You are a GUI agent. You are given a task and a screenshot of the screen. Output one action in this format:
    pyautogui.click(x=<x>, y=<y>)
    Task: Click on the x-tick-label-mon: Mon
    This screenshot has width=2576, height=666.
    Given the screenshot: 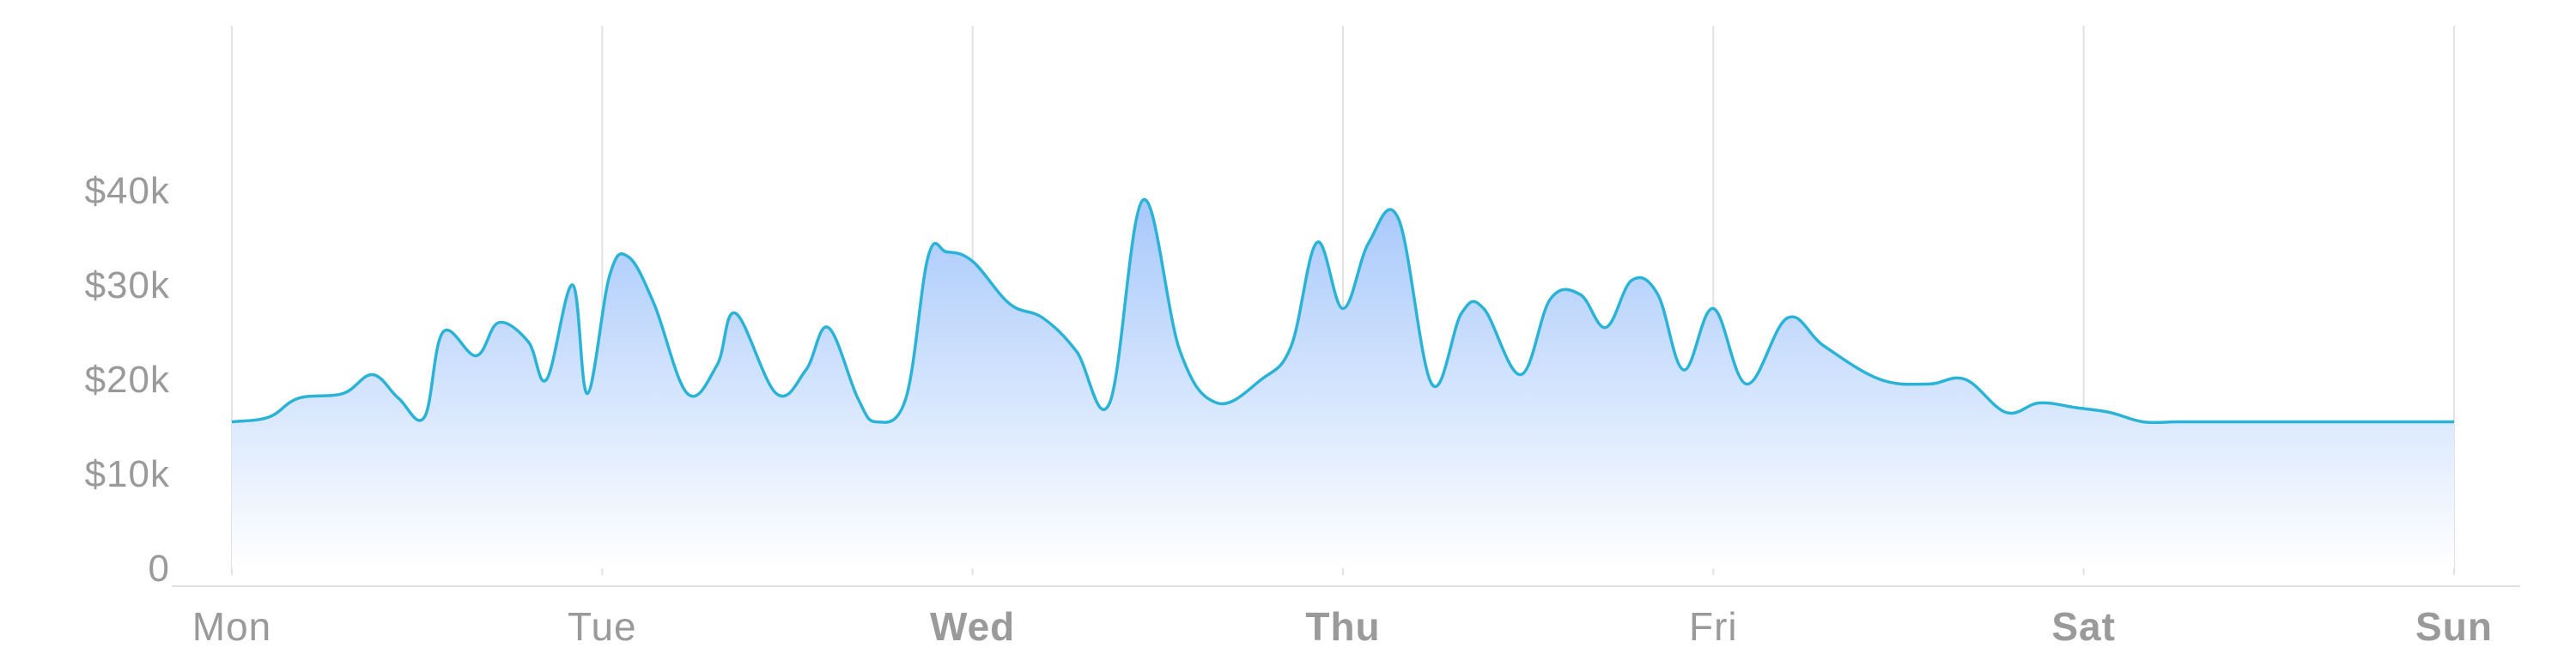 What is the action you would take?
    pyautogui.click(x=231, y=626)
    